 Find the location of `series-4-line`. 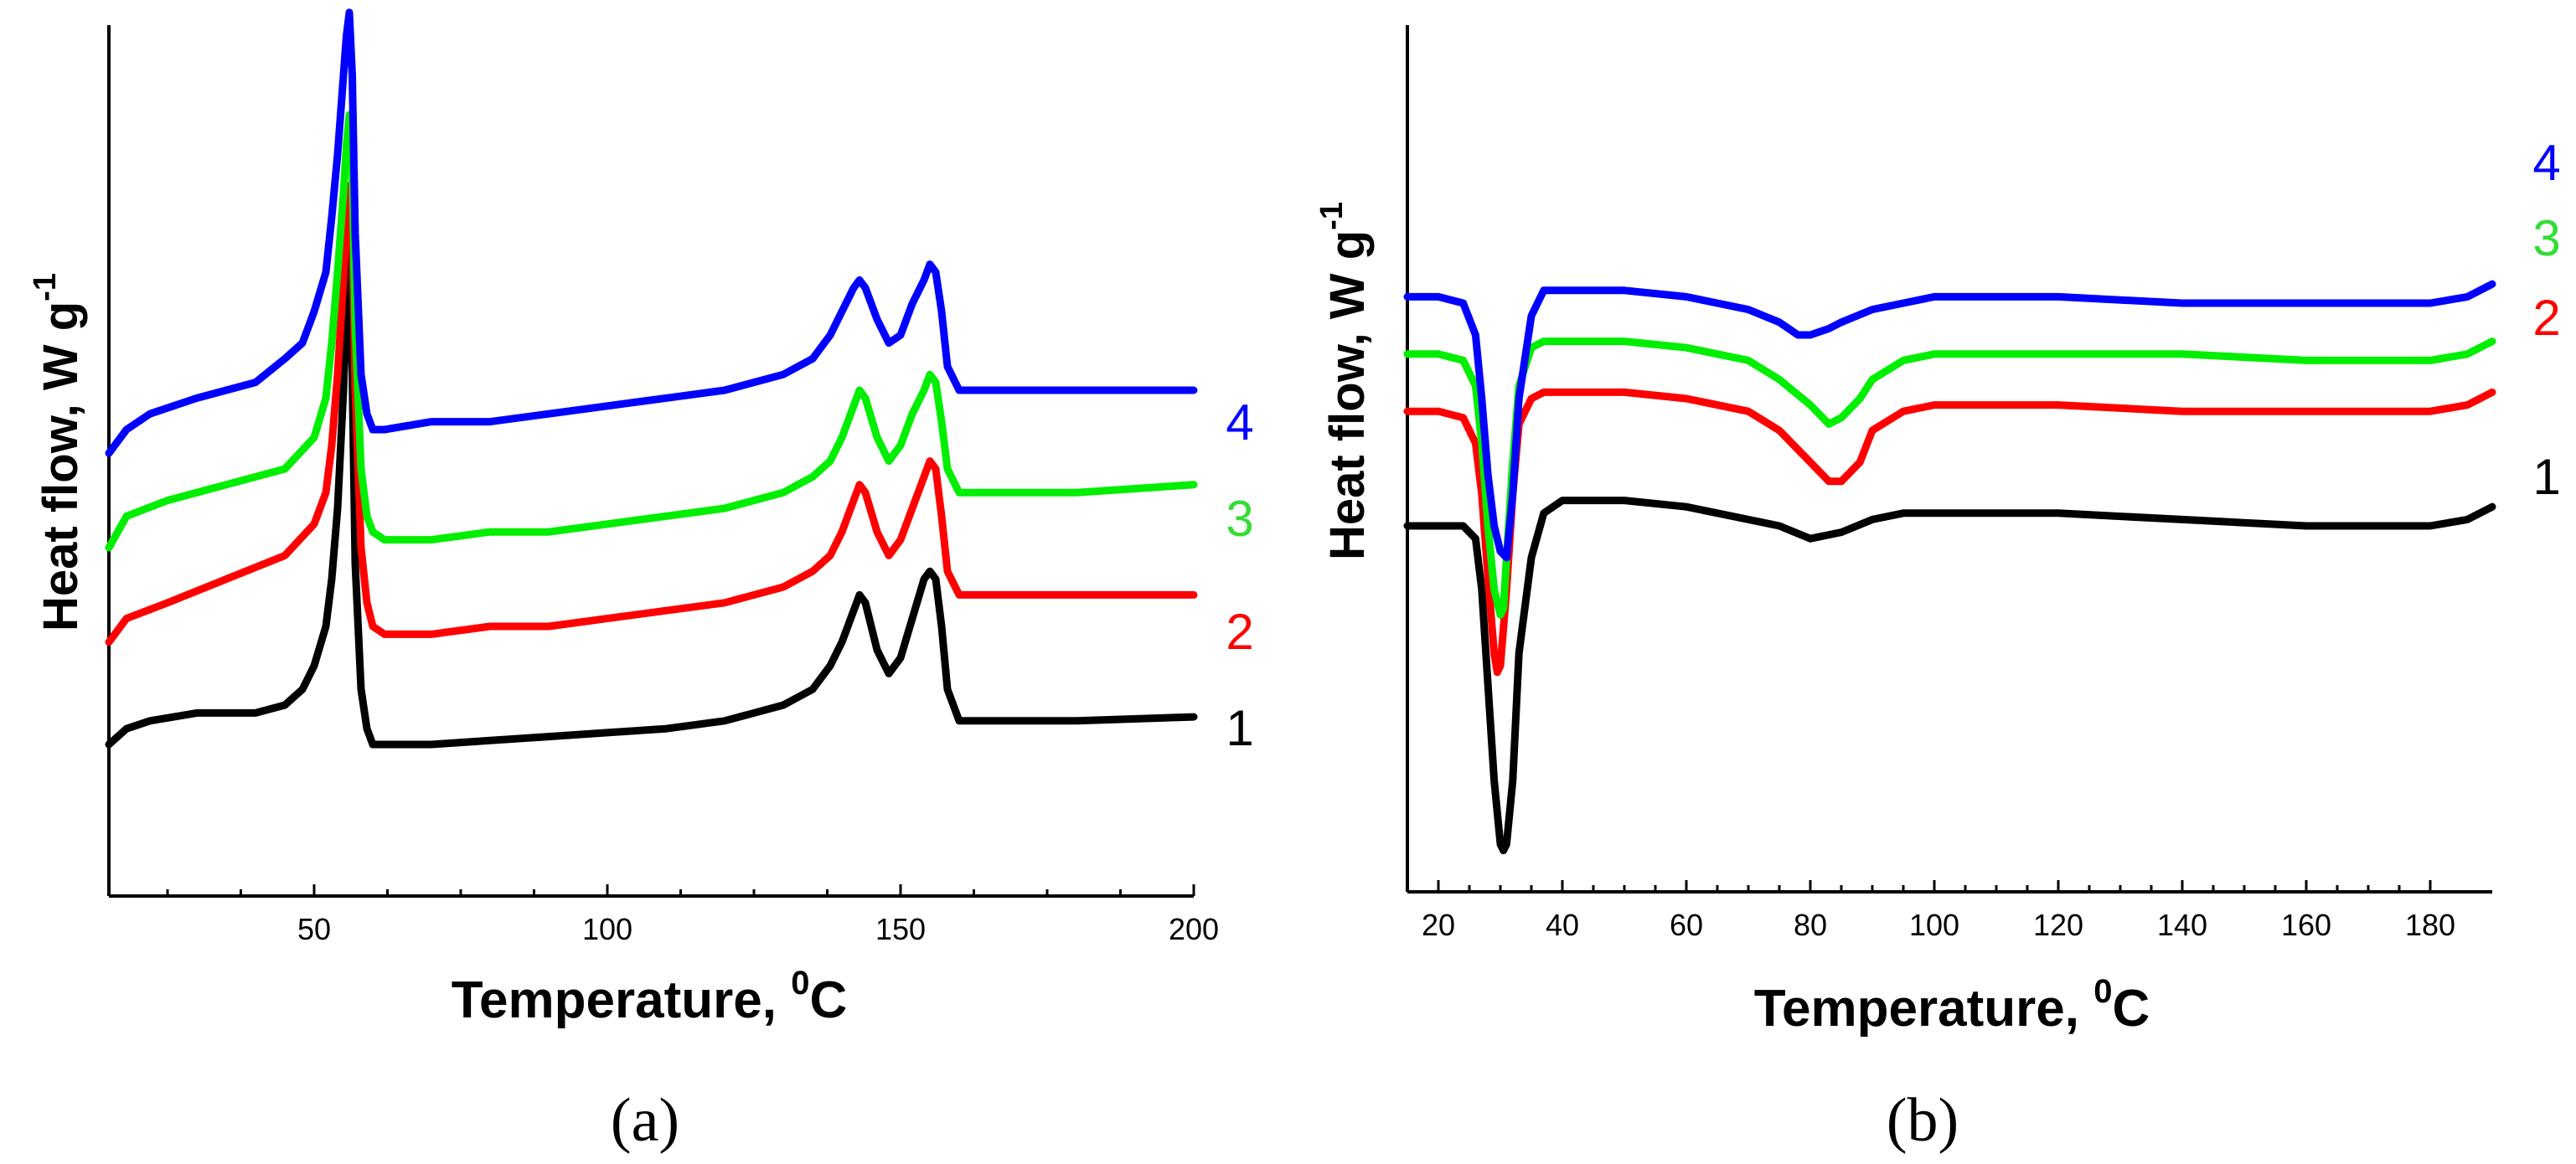

series-4-line is located at coordinates (1949, 421).